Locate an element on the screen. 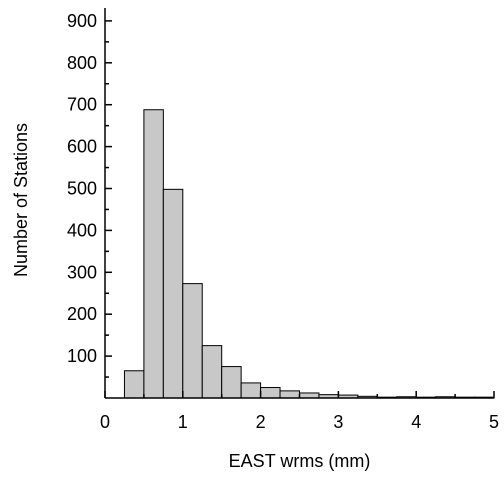  x-axis-title: EAST wrms (mm) is located at coordinates (300, 461).